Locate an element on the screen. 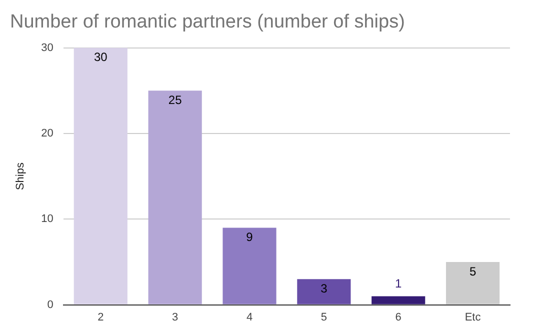 This screenshot has width=540, height=335. data-label: 30 is located at coordinates (101, 57).